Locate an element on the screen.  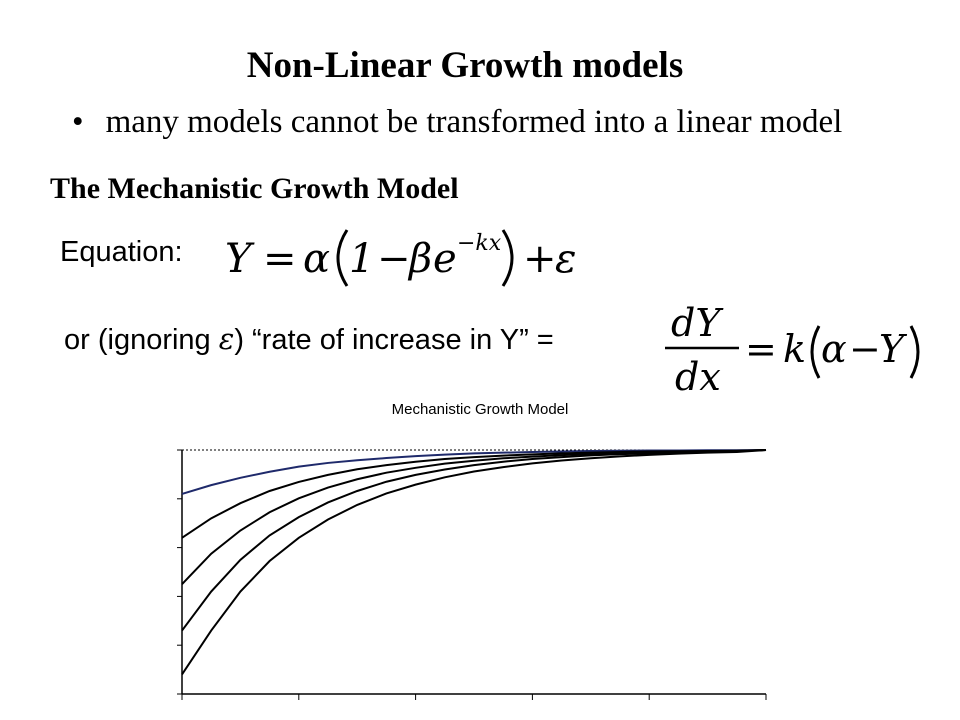
eq-exponent: −kx is located at coordinates (479, 243).